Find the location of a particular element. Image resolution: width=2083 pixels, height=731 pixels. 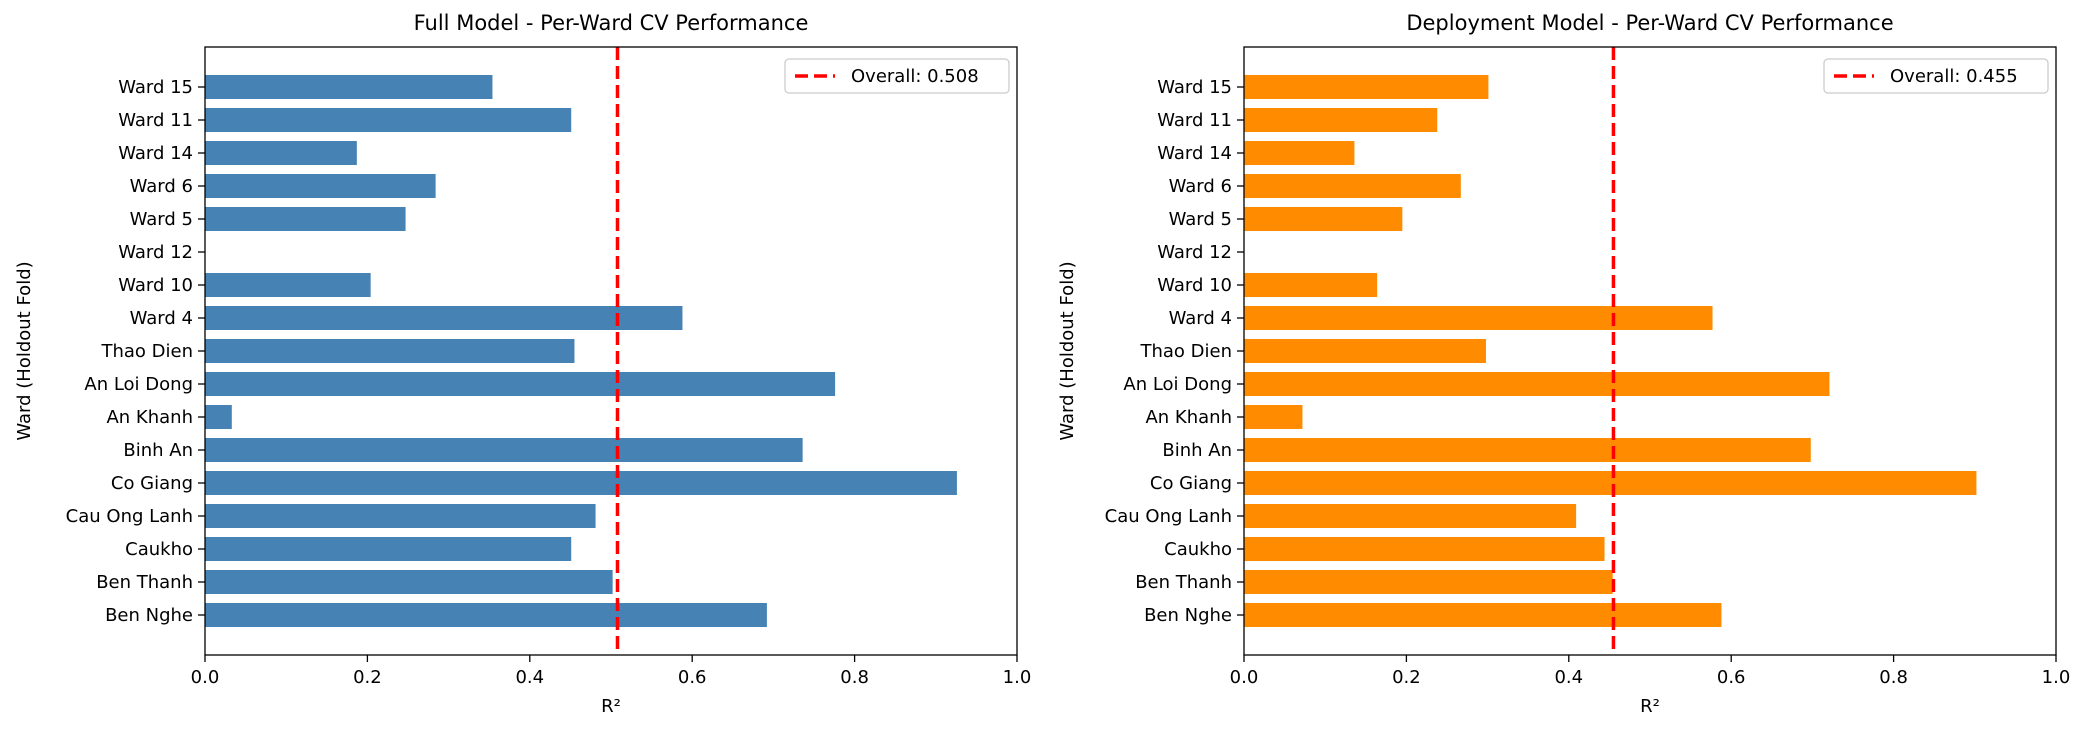

legend-label: Overall: 0.508 is located at coordinates (915, 76).